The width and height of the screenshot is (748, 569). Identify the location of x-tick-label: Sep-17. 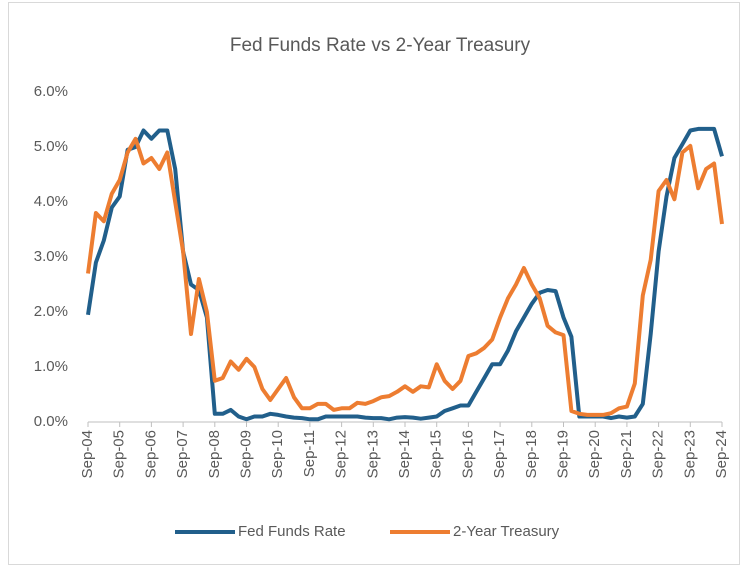
(499, 454).